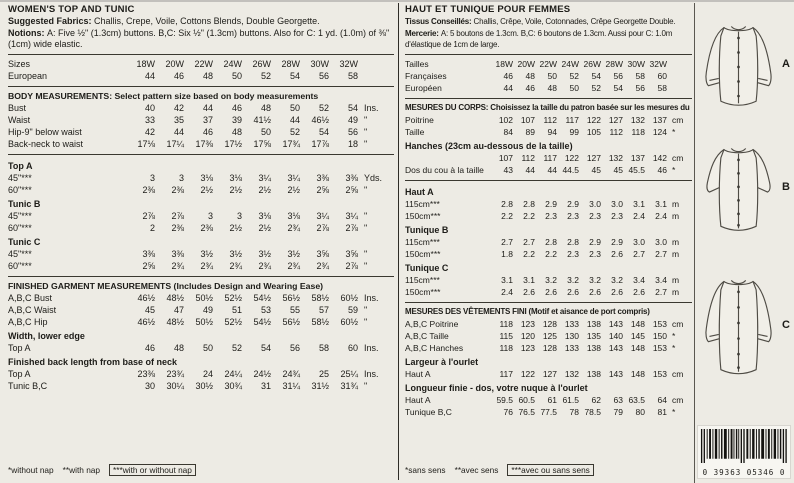 This screenshot has width=794, height=483. What do you see at coordinates (352, 76) in the screenshot?
I see `row-value: 58` at bounding box center [352, 76].